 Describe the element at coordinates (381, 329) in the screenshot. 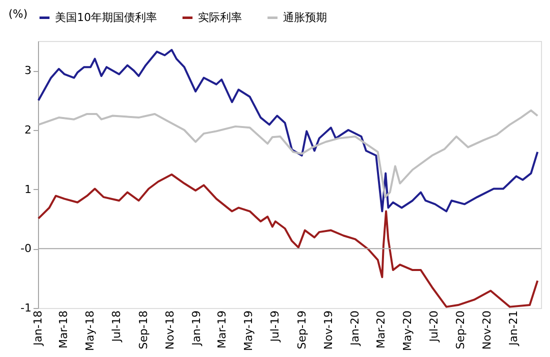

I see `x-tick-label: Mar-20` at that location.